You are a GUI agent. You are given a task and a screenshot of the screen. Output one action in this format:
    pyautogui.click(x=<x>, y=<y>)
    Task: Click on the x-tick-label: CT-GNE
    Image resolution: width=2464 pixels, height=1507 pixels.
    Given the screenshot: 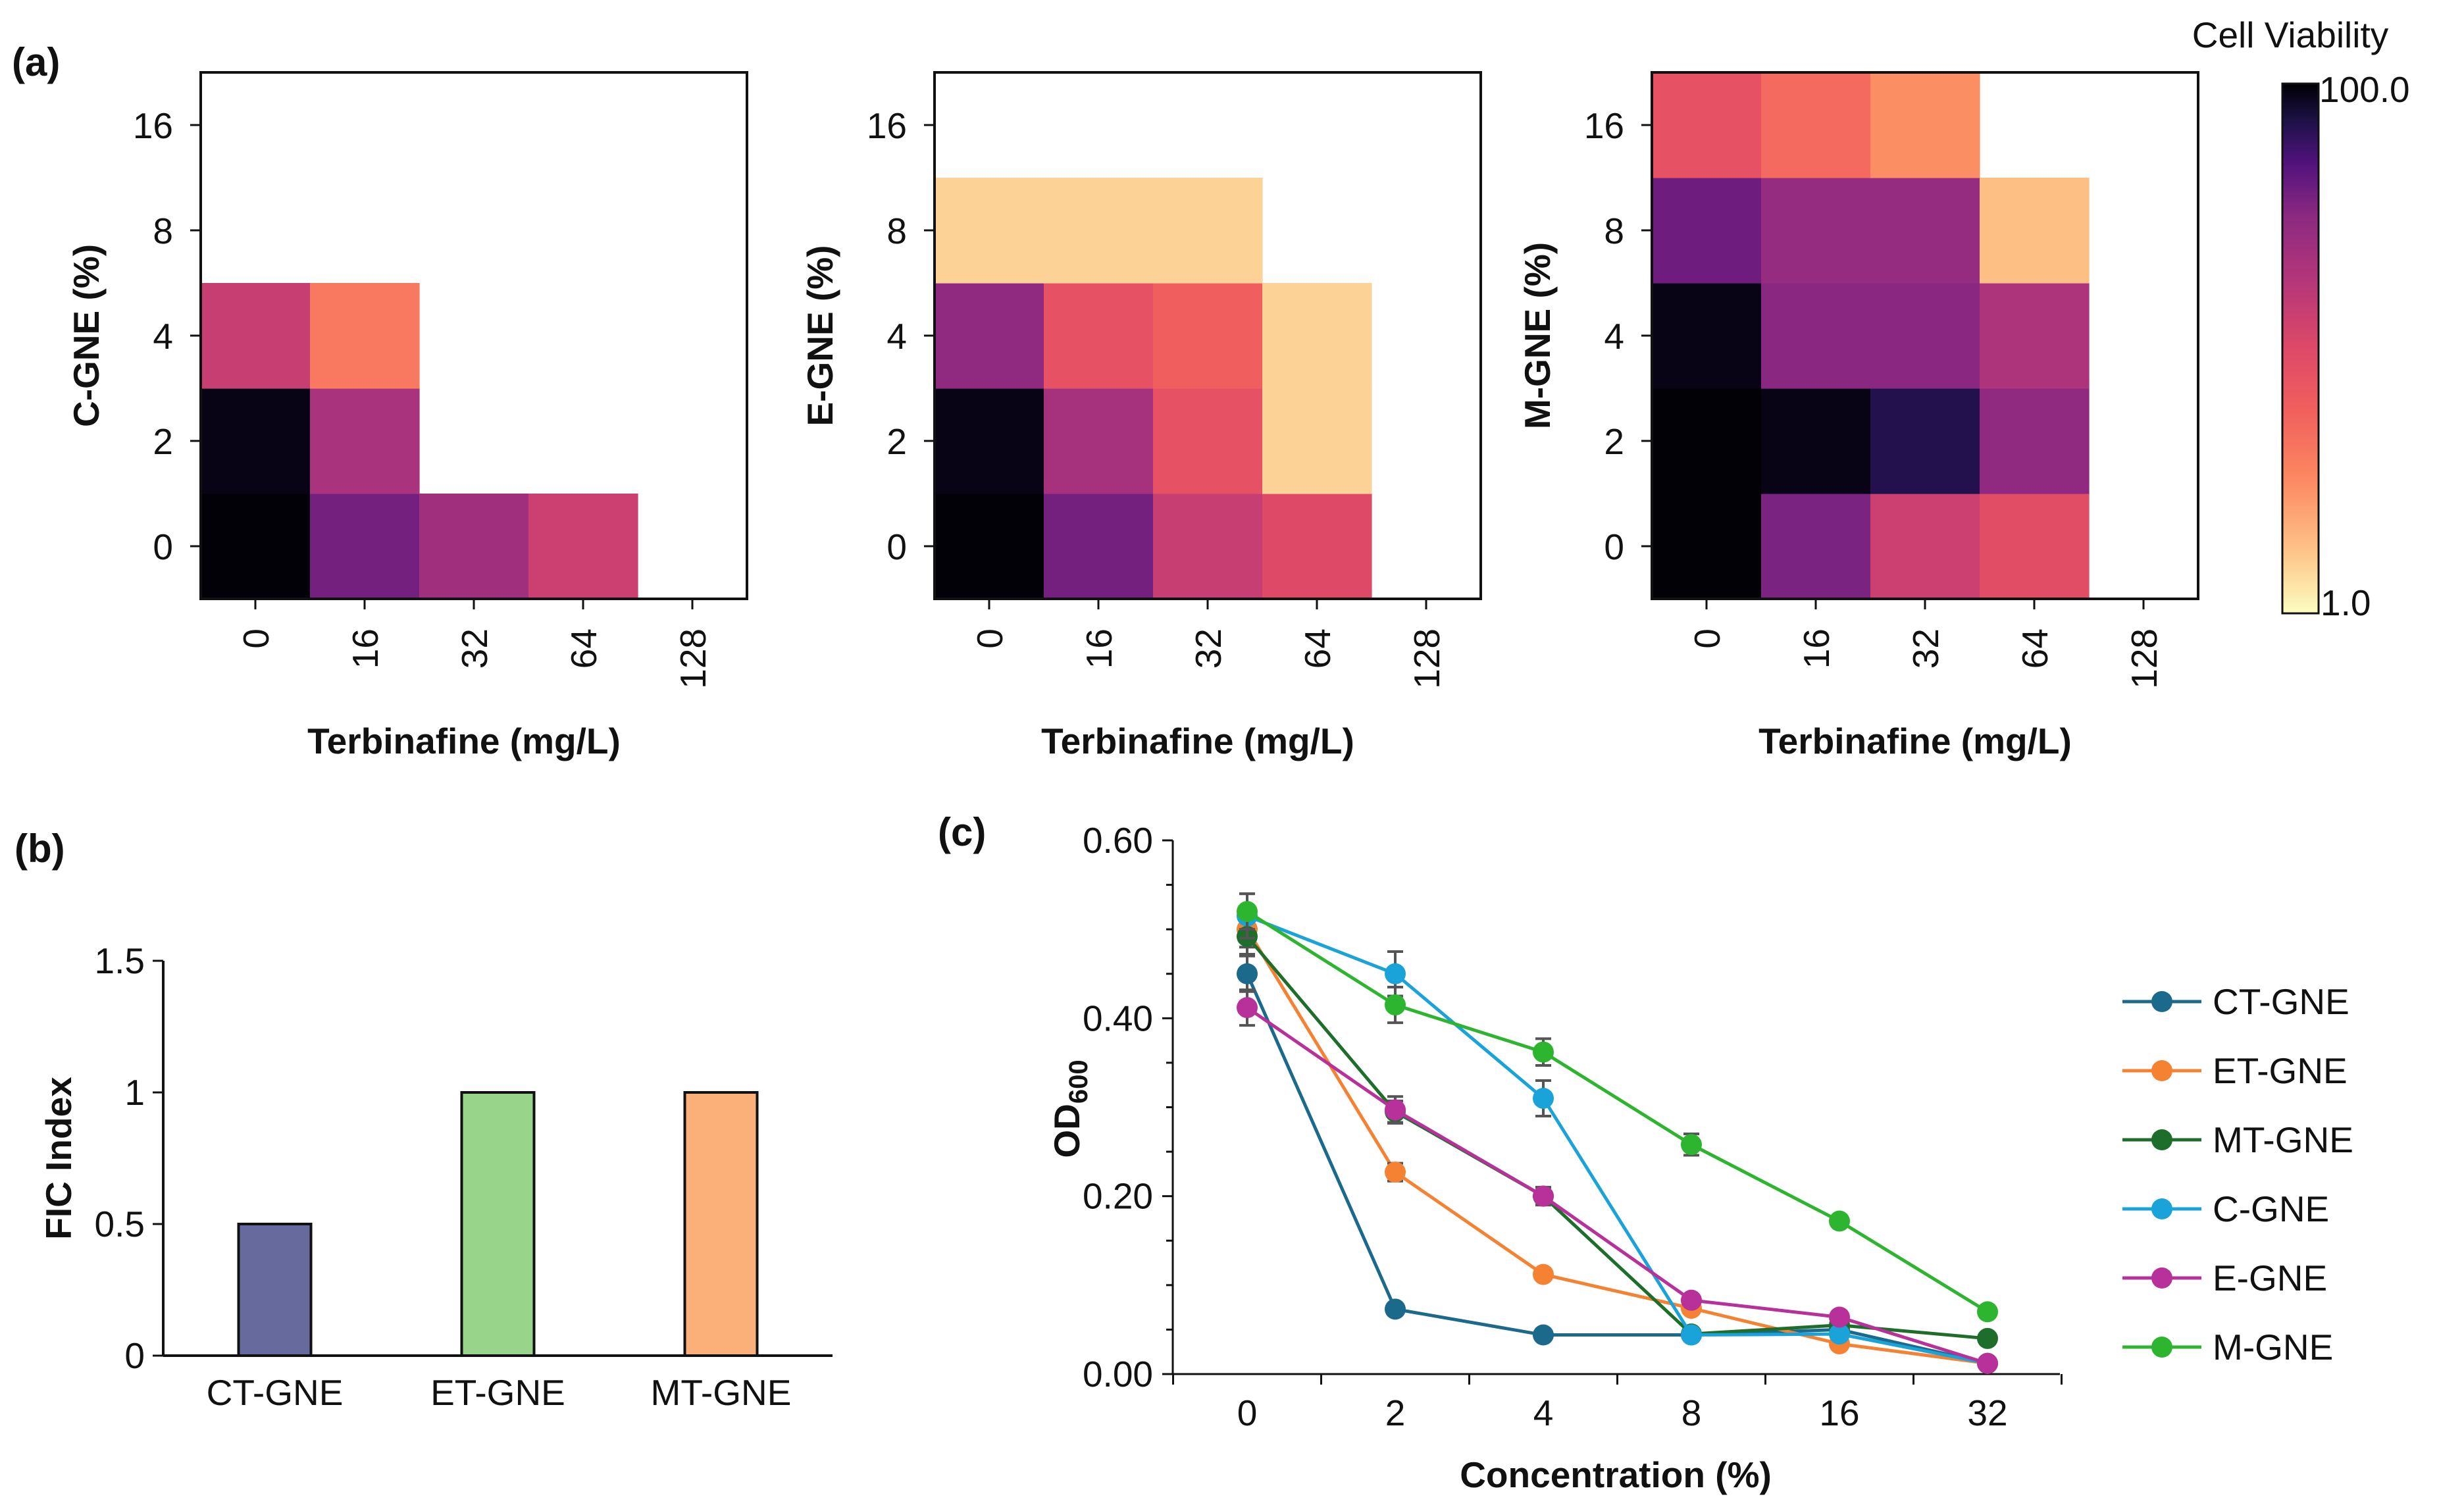 What is the action you would take?
    pyautogui.click(x=275, y=1392)
    